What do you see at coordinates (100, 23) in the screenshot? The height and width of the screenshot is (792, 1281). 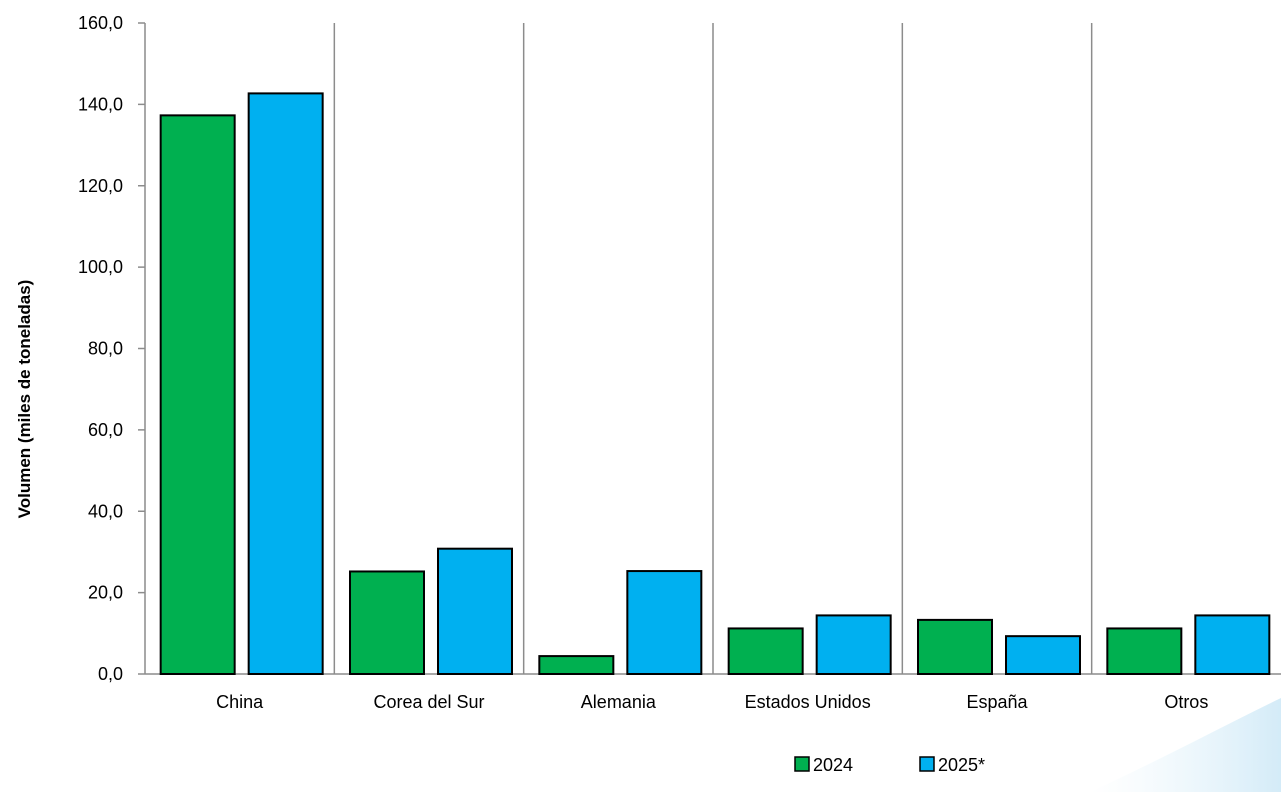 I see `y-tick-label: 160,0` at bounding box center [100, 23].